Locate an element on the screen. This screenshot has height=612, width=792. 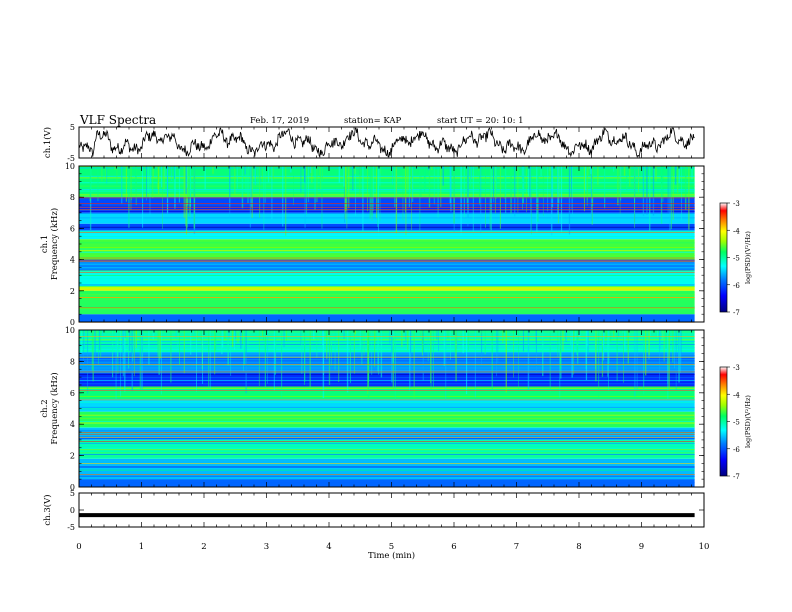
x-tick-label: 3 is located at coordinates (266, 547).